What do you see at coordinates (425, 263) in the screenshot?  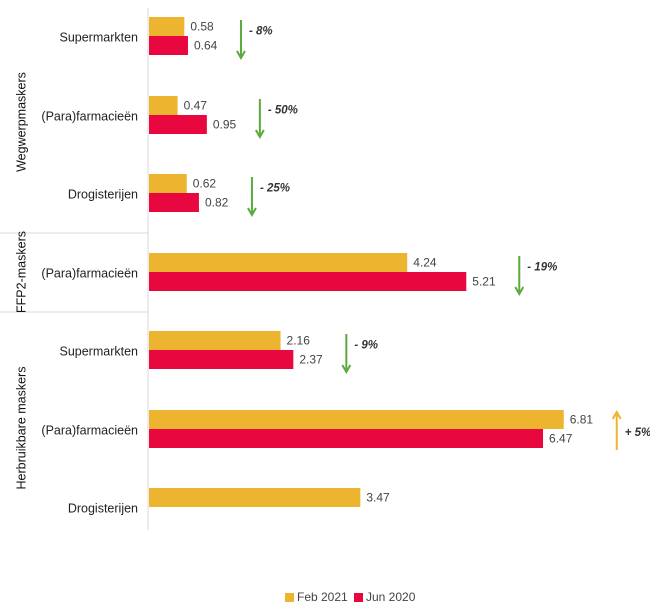 I see `value-label: 4.24` at bounding box center [425, 263].